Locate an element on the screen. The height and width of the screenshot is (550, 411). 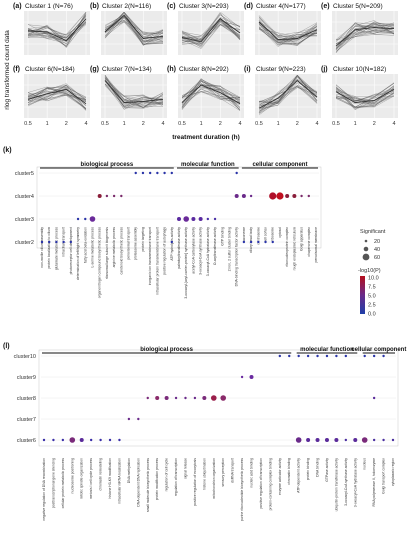
term-label: protein localization to cilium is located at coordinates (49, 248).